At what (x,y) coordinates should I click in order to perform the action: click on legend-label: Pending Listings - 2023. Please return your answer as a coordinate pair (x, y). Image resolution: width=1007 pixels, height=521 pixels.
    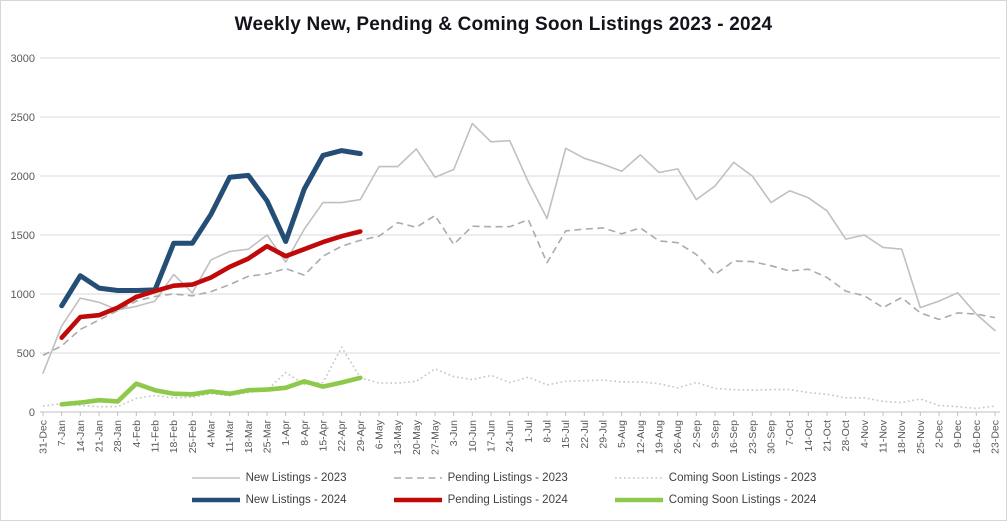
    Looking at the image, I should click on (507, 478).